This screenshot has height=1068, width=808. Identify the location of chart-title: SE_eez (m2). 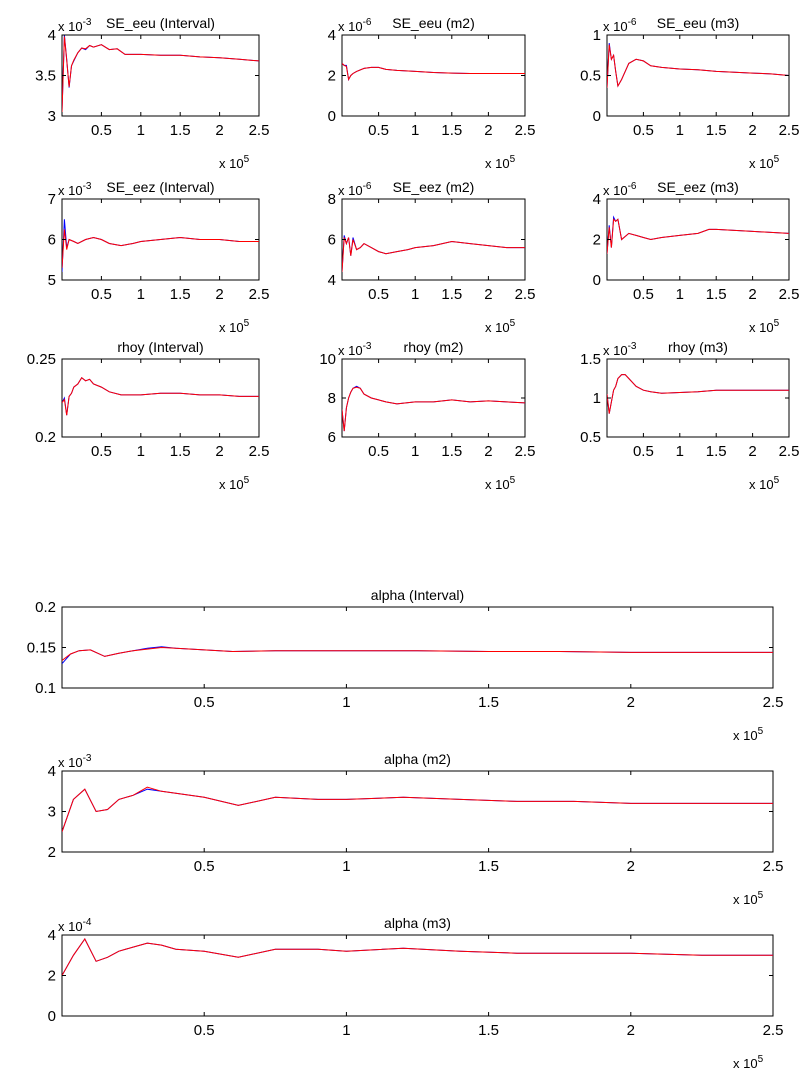
(434, 187).